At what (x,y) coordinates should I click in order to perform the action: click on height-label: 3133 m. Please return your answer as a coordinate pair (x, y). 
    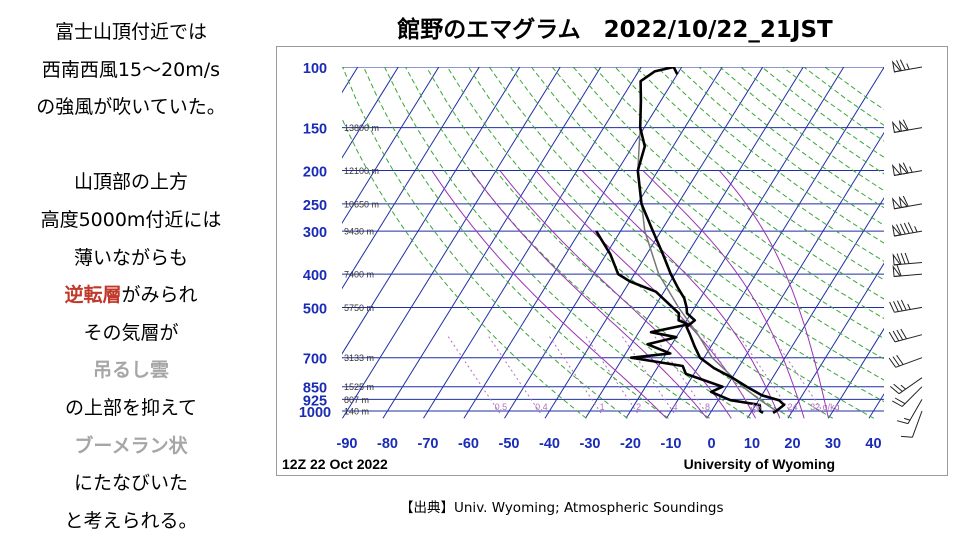
    Looking at the image, I should click on (359, 358).